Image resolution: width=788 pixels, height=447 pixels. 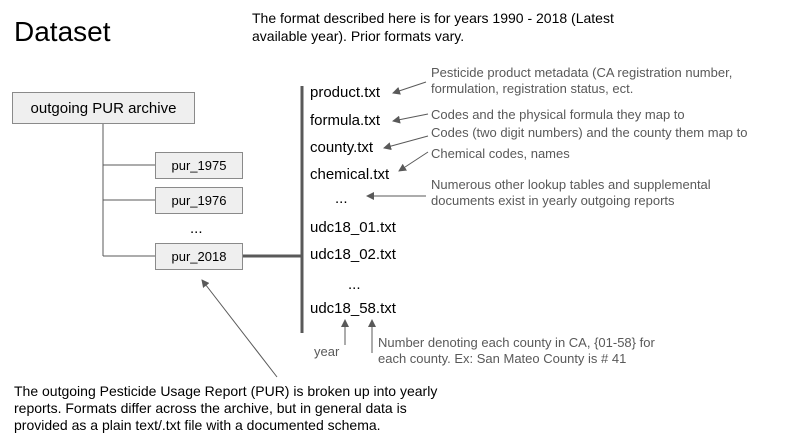 What do you see at coordinates (500, 153) in the screenshot?
I see `annotation-chemical: Chemical codes, names` at bounding box center [500, 153].